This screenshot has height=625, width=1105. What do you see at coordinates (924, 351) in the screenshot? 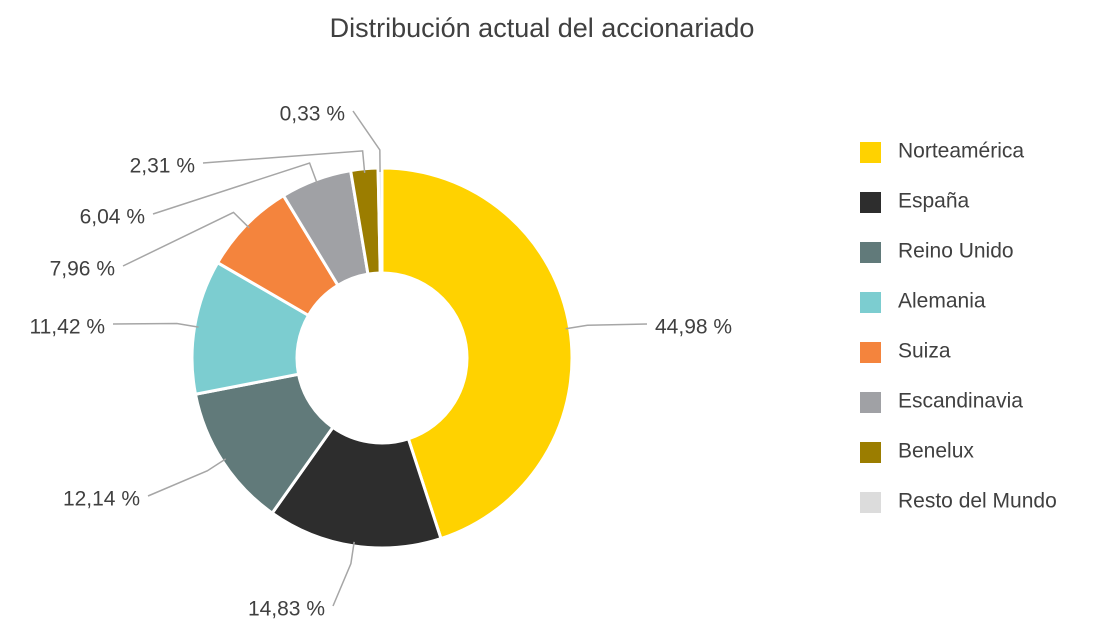
I see `legend-label: Suiza` at bounding box center [924, 351].